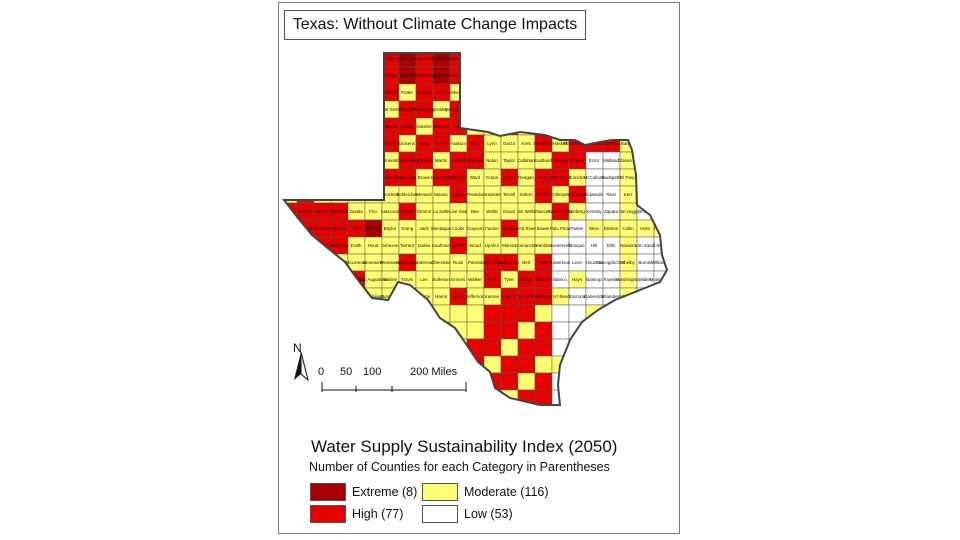  What do you see at coordinates (612, 296) in the screenshot?
I see `county-label: Chambers` at bounding box center [612, 296].